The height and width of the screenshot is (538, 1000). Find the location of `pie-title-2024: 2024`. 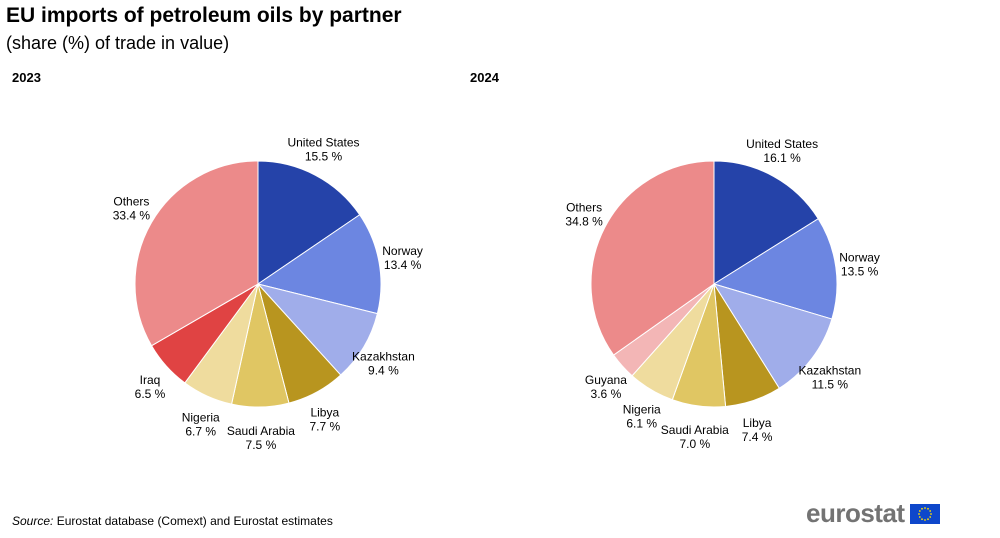

pie-title-2024: 2024 is located at coordinates (484, 77).